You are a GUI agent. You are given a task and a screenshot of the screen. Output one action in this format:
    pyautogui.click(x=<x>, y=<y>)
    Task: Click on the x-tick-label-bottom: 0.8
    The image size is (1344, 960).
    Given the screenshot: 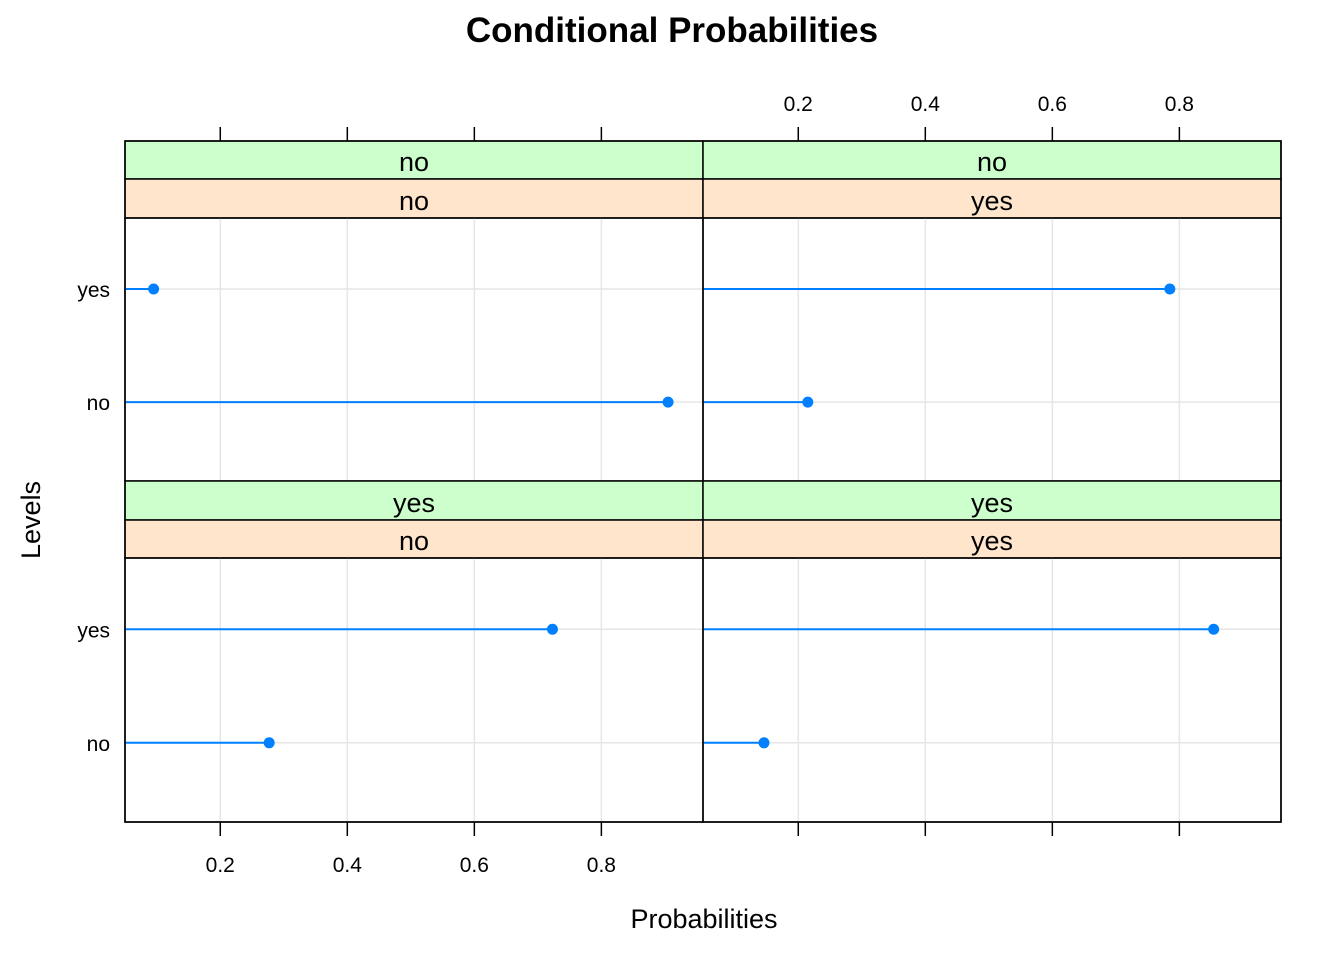 What is the action you would take?
    pyautogui.click(x=601, y=865)
    